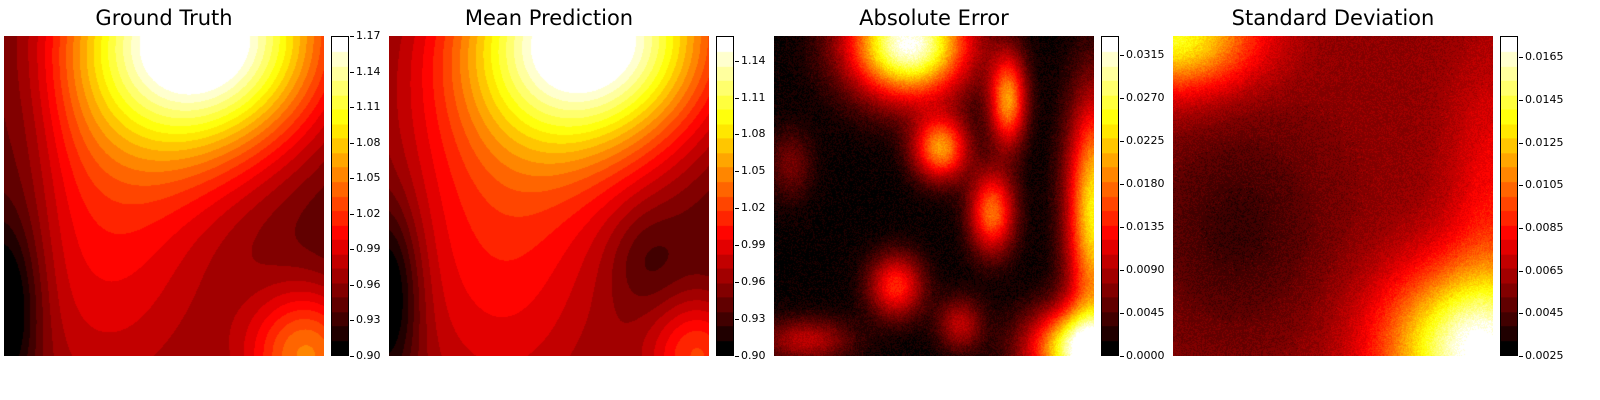 The height and width of the screenshot is (400, 1600). What do you see at coordinates (1145, 54) in the screenshot?
I see `colorbar-tick-label: 0.0315` at bounding box center [1145, 54].